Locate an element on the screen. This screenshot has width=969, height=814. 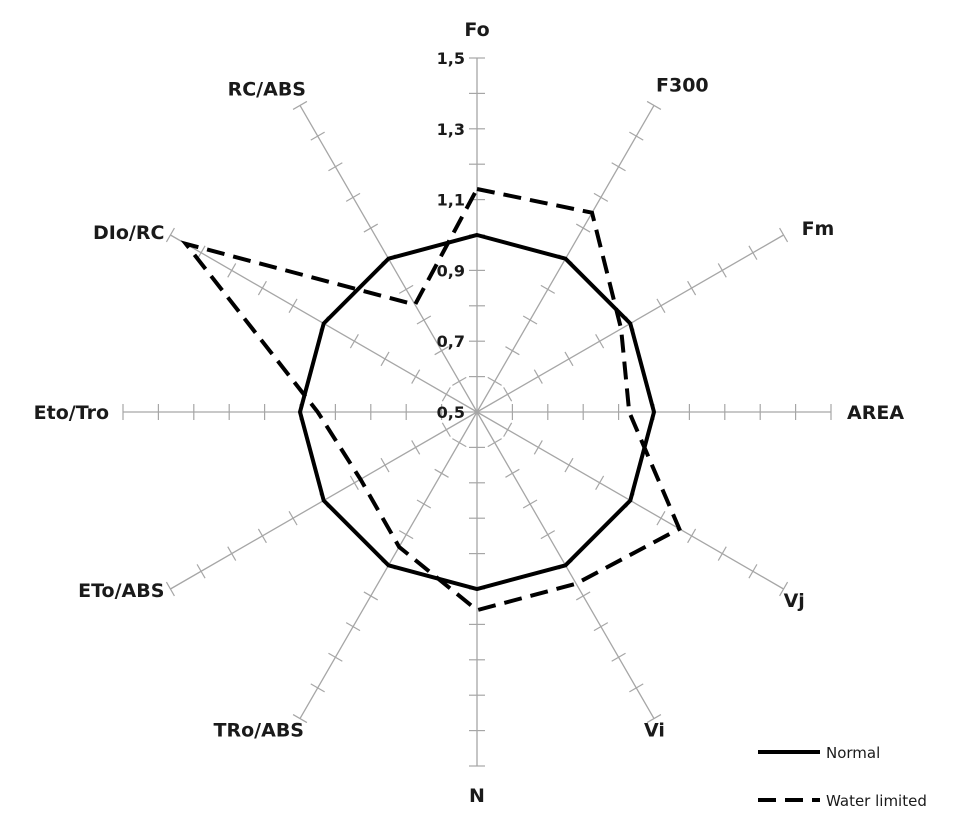
axis-label-vj: Vj is located at coordinates (794, 601).